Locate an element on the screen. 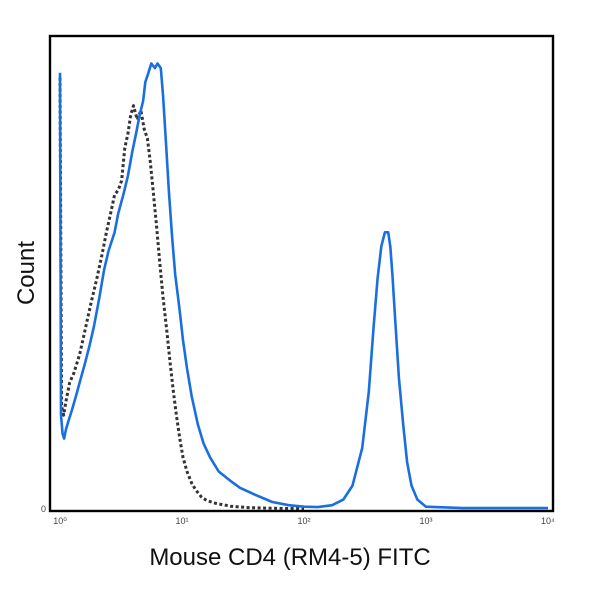 The image size is (600, 598). y-axis-label: Count is located at coordinates (26, 273).